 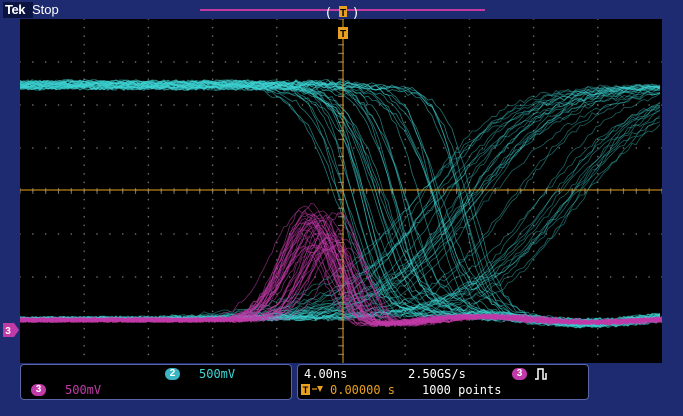 What do you see at coordinates (462, 390) in the screenshot?
I see `record-length: 1000 points` at bounding box center [462, 390].